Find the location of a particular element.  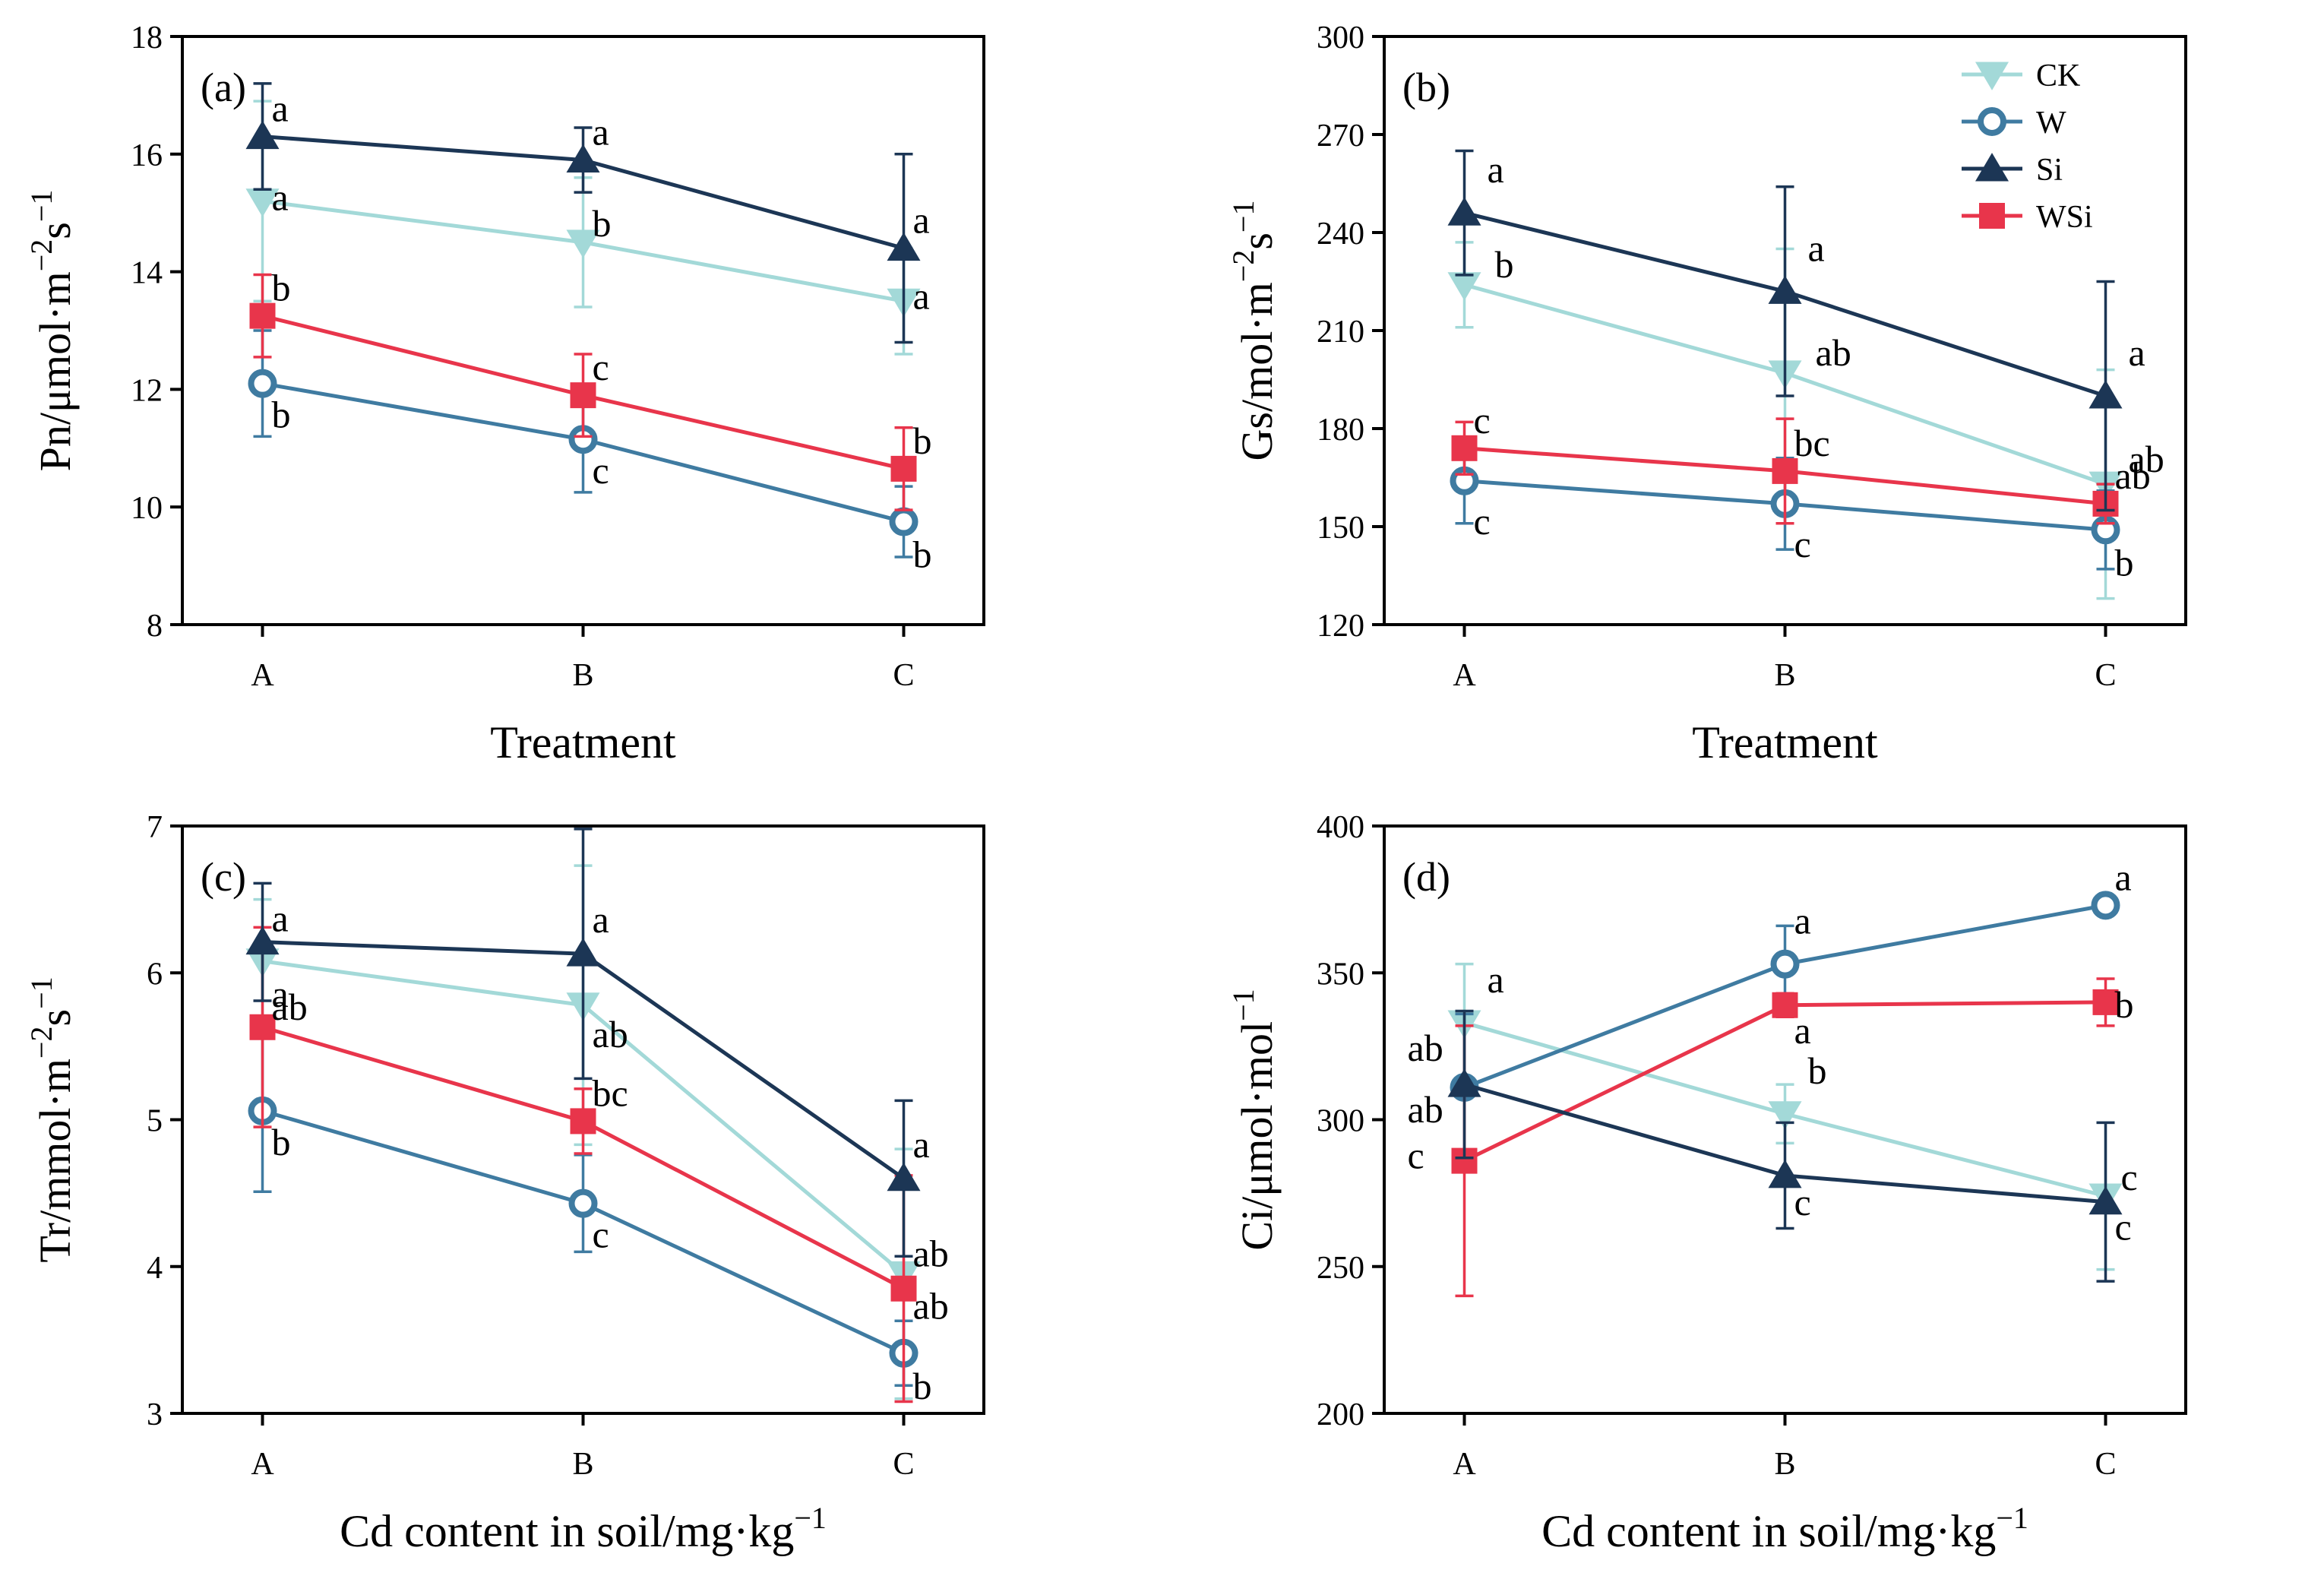

legend-item-WSi: WSi is located at coordinates (2027, 218).